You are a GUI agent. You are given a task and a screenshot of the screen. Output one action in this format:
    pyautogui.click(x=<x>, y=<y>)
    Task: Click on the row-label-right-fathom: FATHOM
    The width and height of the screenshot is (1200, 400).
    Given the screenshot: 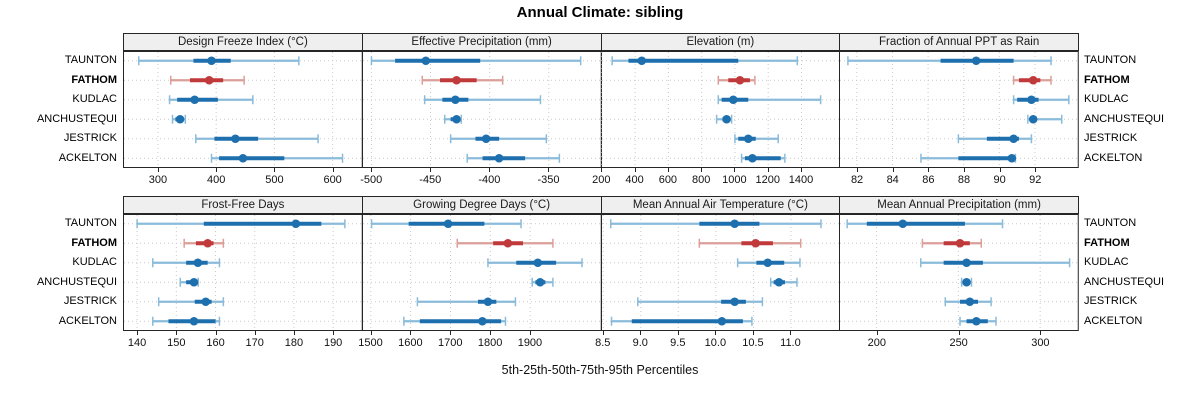 What is the action you would take?
    pyautogui.click(x=1107, y=79)
    